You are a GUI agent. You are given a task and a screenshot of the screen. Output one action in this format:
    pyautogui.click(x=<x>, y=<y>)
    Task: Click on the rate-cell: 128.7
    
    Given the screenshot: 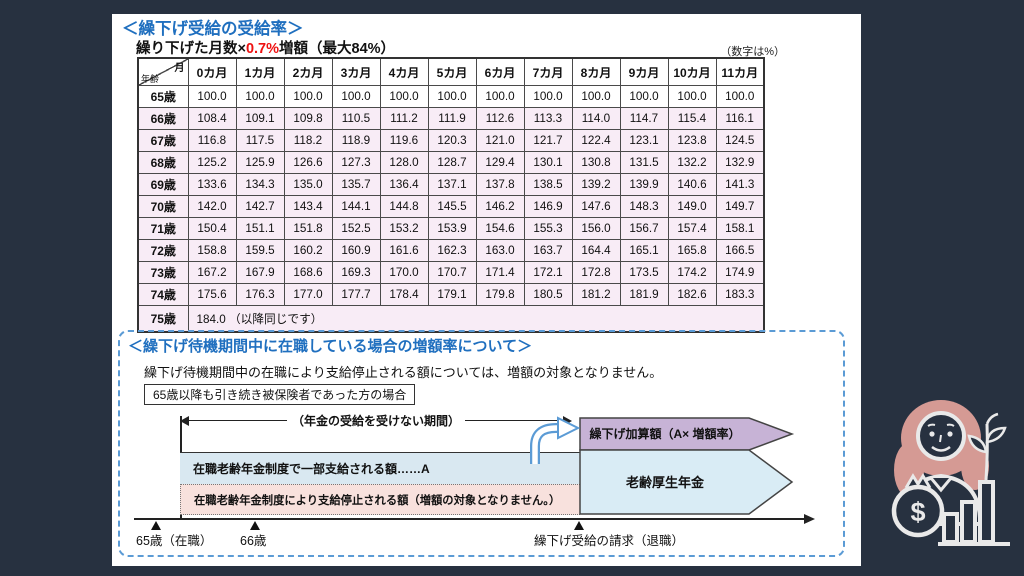 What is the action you would take?
    pyautogui.click(x=452, y=162)
    